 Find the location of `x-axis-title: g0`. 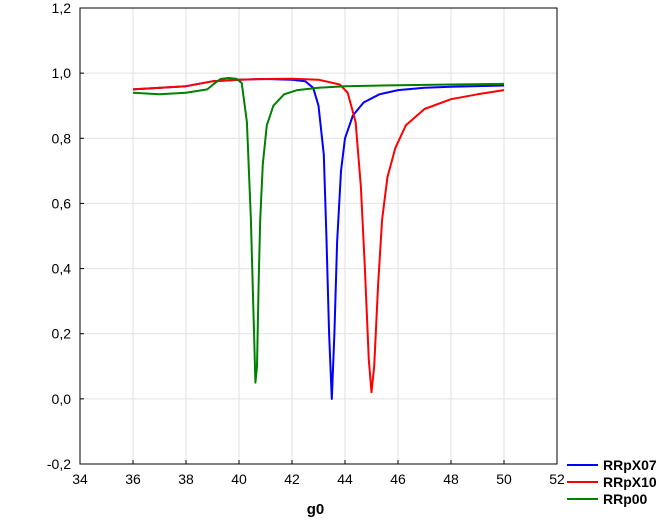

x-axis-title: g0 is located at coordinates (316, 509).